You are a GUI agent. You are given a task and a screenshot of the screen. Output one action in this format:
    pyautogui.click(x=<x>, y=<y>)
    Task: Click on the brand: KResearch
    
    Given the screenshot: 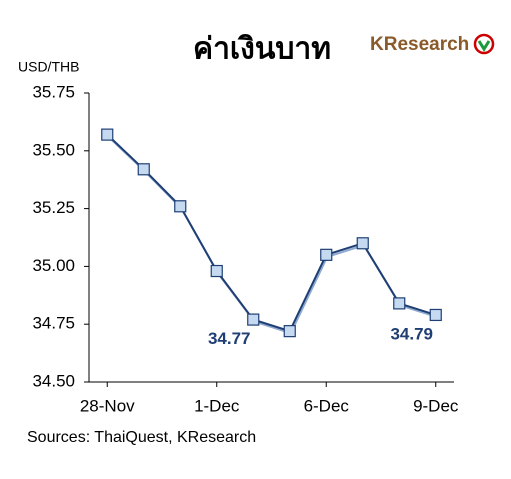 What is the action you would take?
    pyautogui.click(x=419, y=44)
    